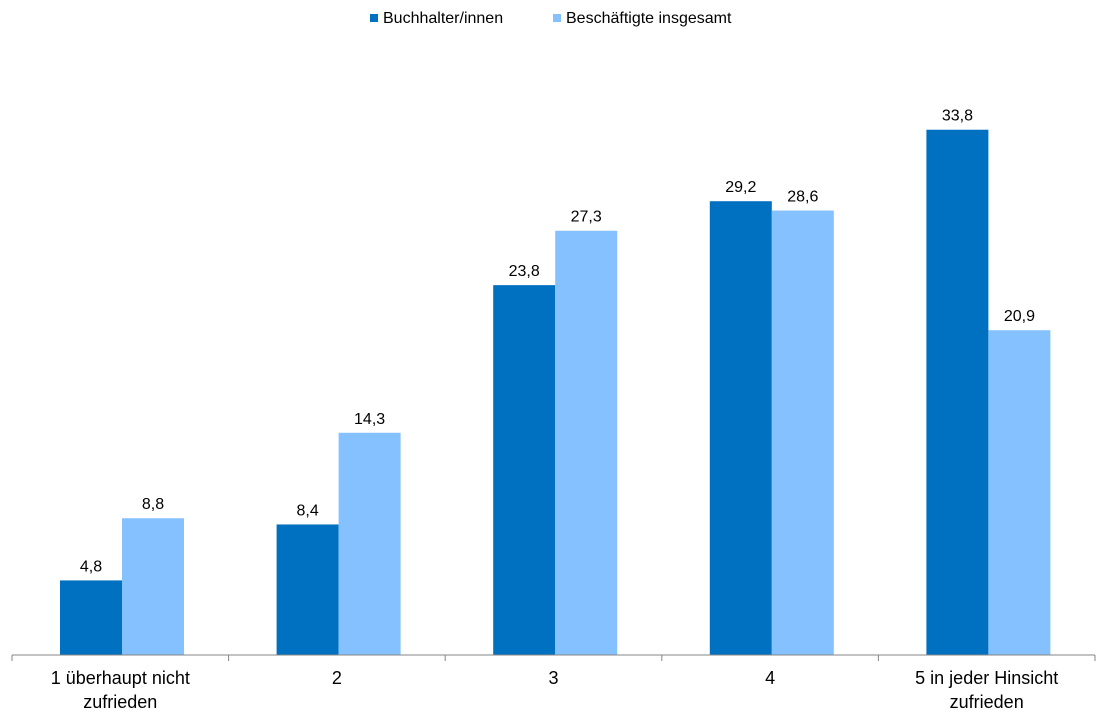 The width and height of the screenshot is (1105, 722). Describe the element at coordinates (586, 217) in the screenshot. I see `value-label-series2-cat3: 27,3` at that location.